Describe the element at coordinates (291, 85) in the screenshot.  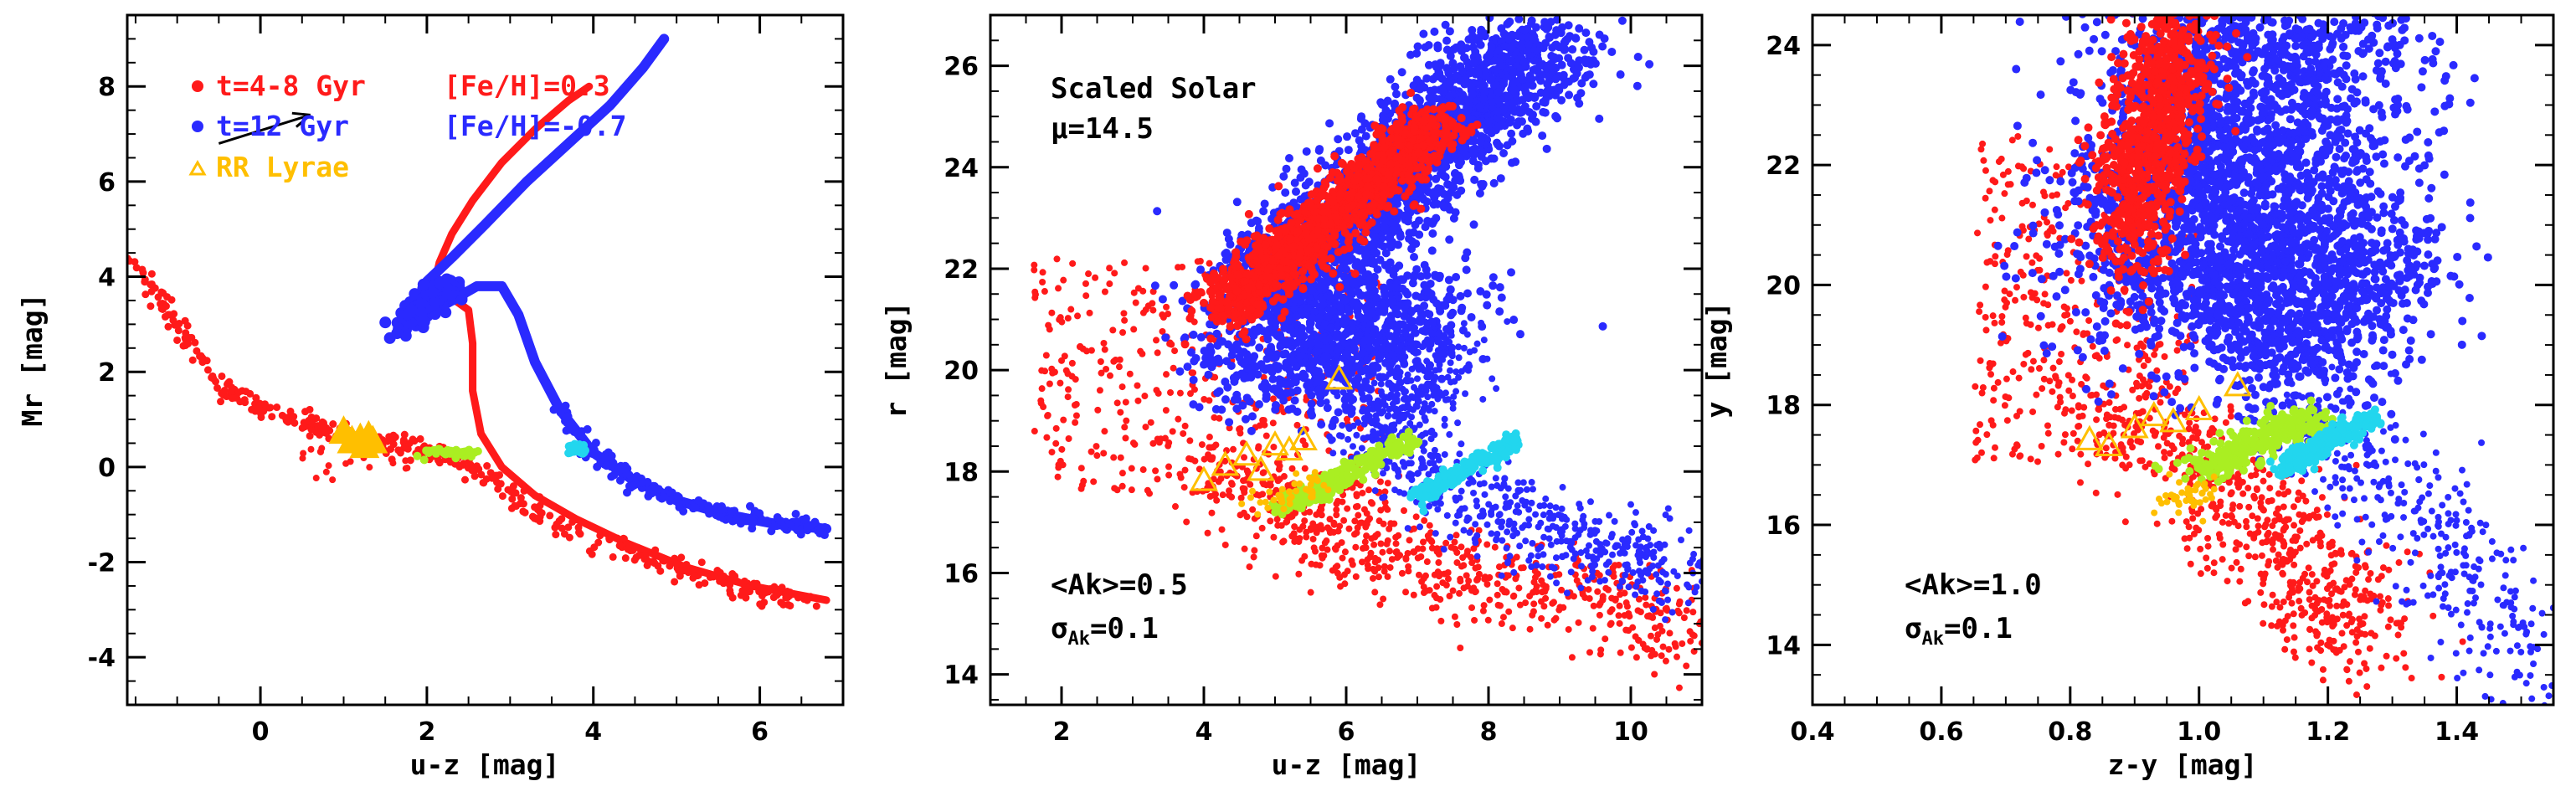
I see `legend-label-young: t=4-8 Gyr` at that location.